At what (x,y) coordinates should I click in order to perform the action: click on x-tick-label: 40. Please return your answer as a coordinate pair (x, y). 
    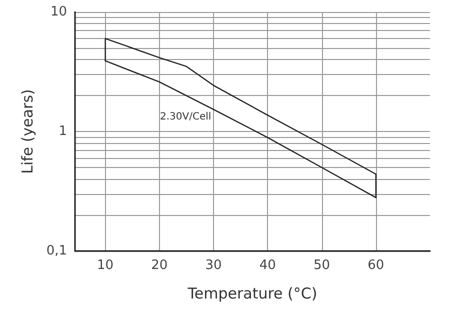
    Looking at the image, I should click on (267, 265).